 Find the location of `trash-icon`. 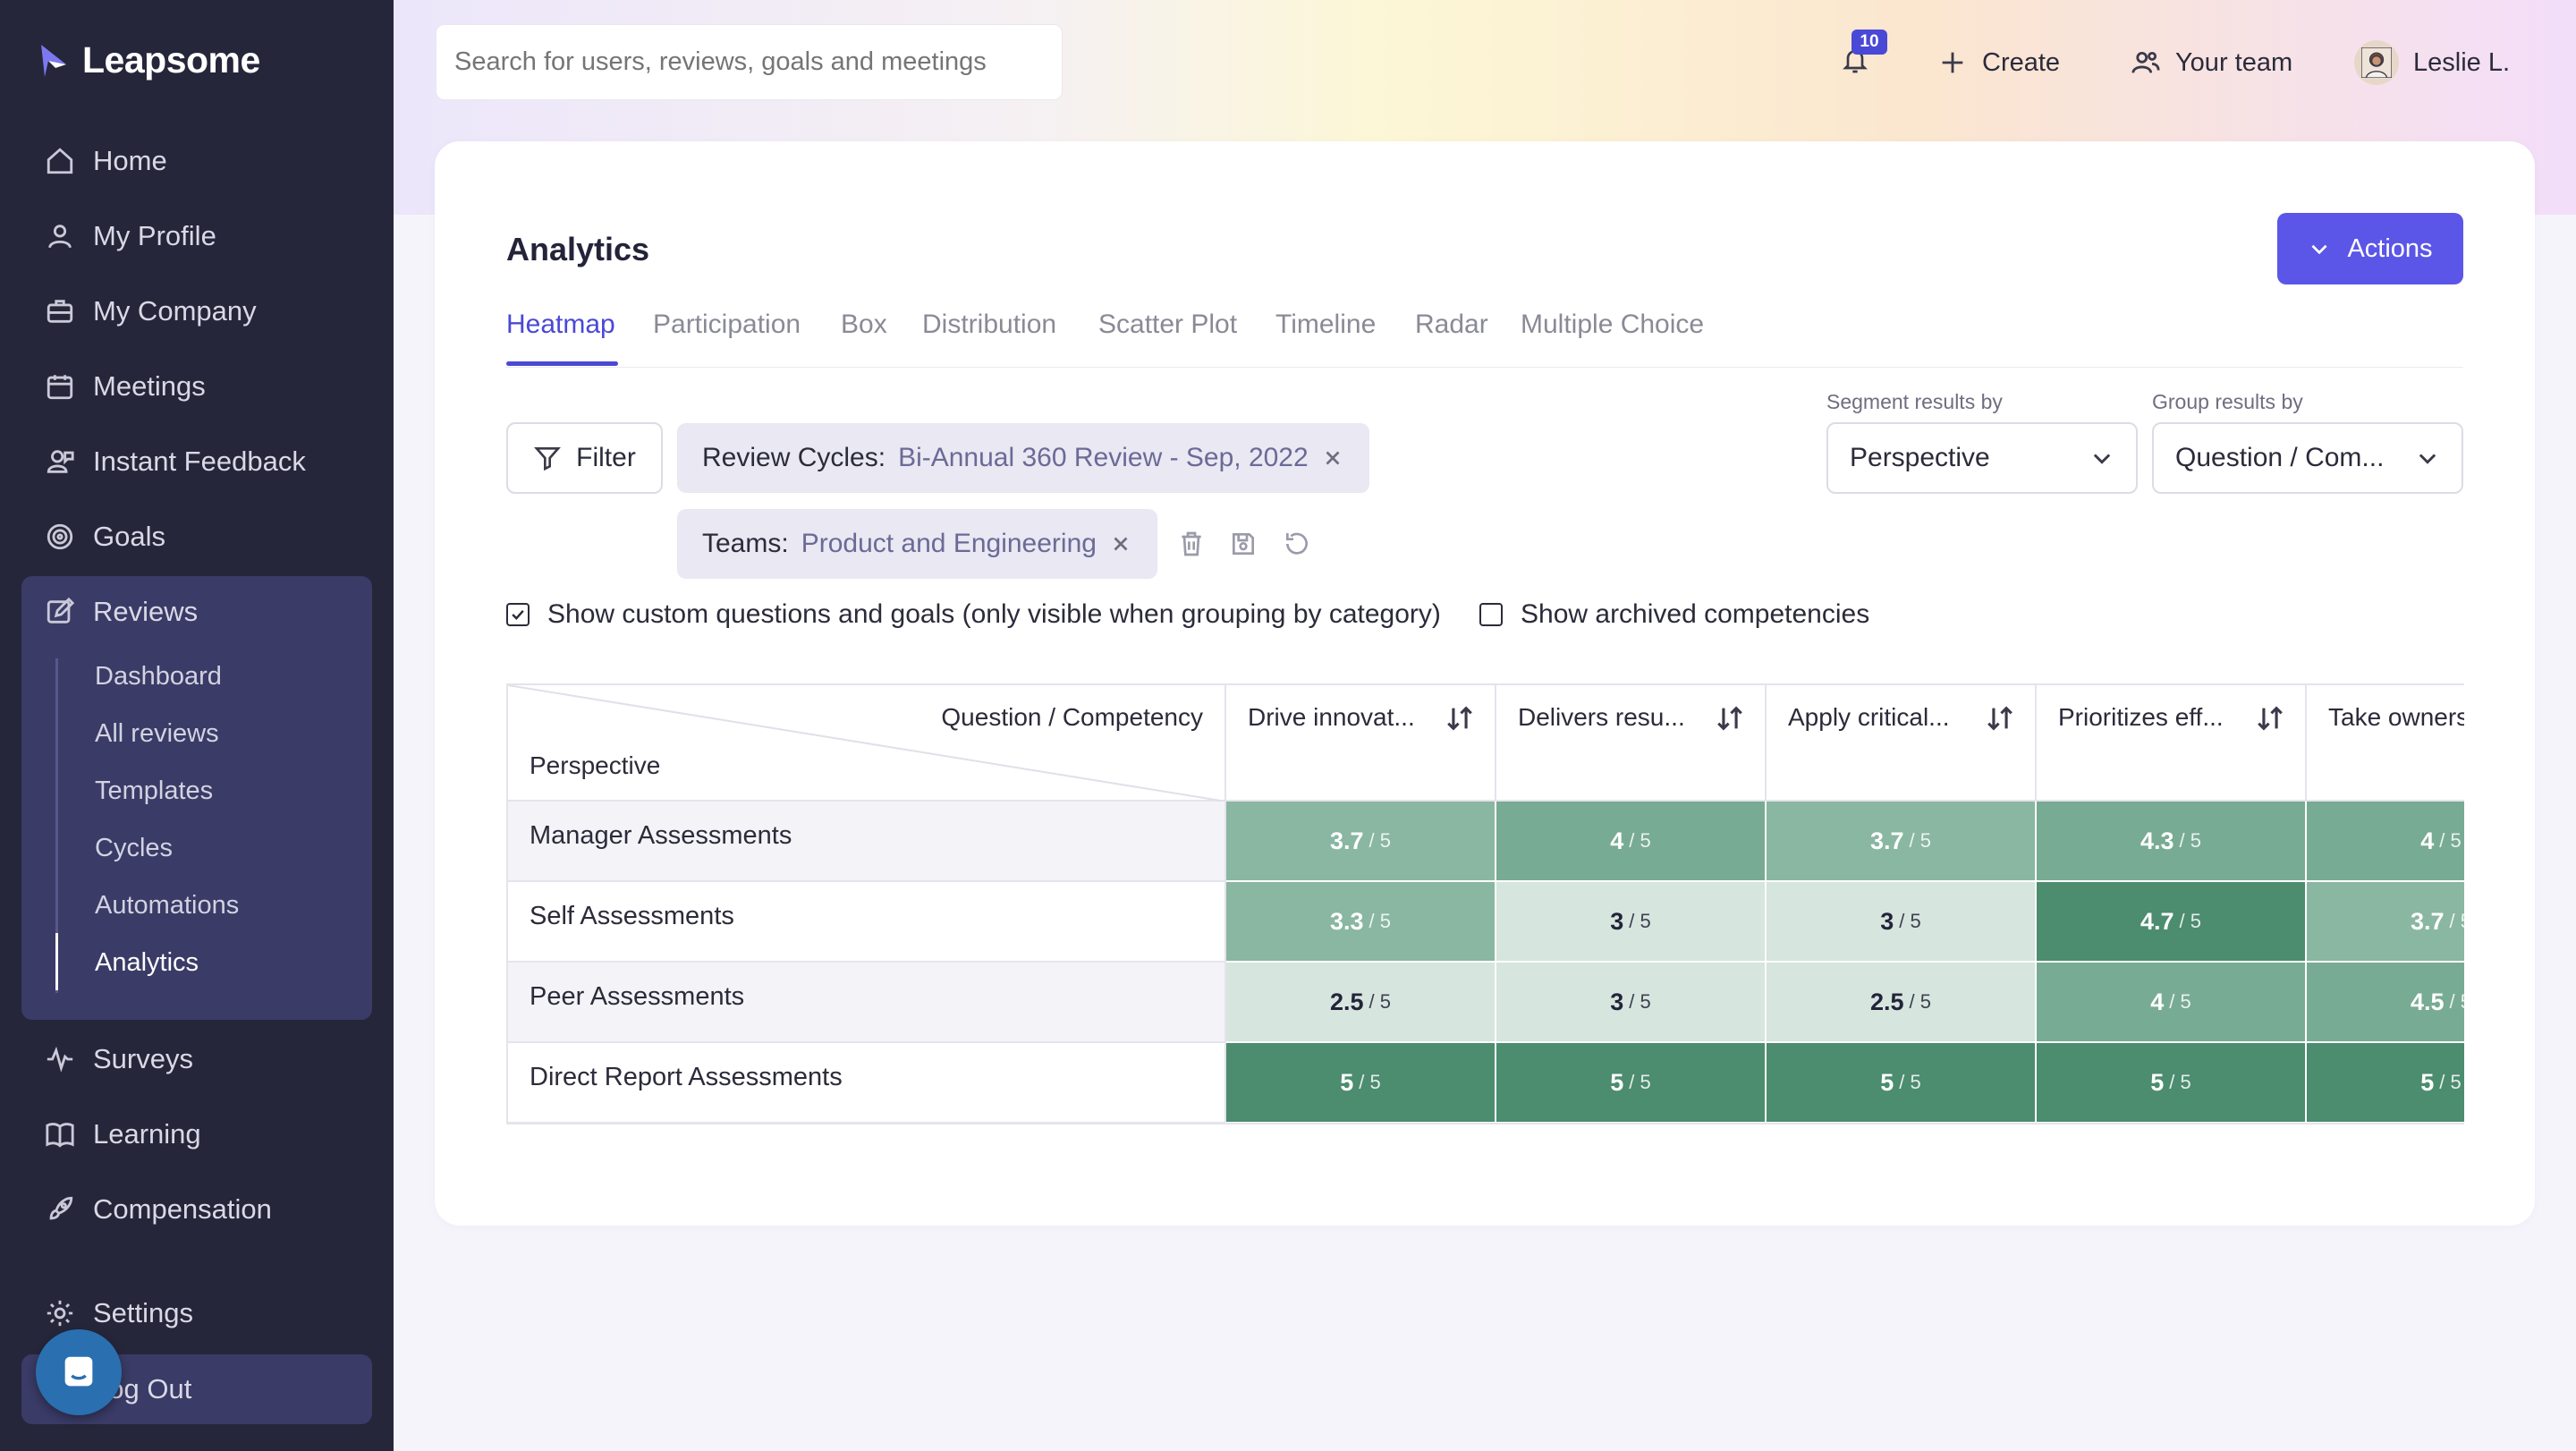

trash-icon is located at coordinates (1191, 543).